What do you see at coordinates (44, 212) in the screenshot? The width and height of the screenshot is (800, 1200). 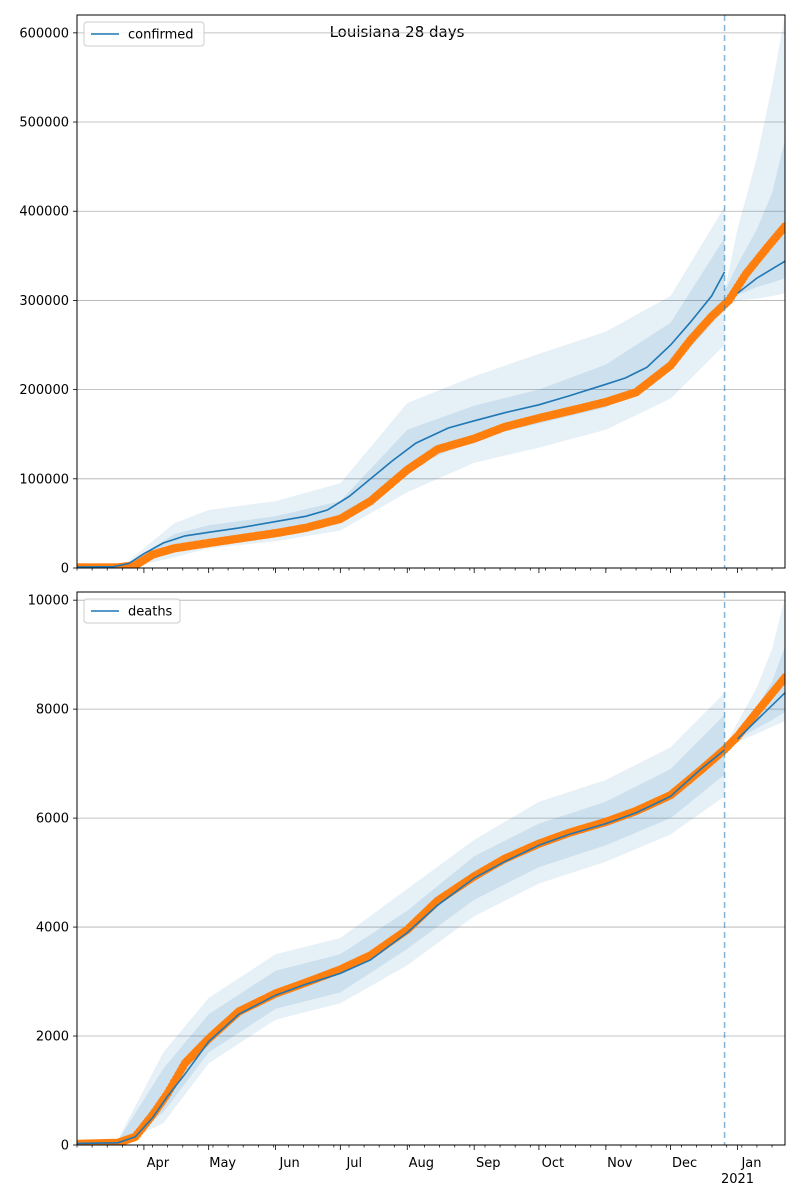 I see `y-tick-label: 400000` at bounding box center [44, 212].